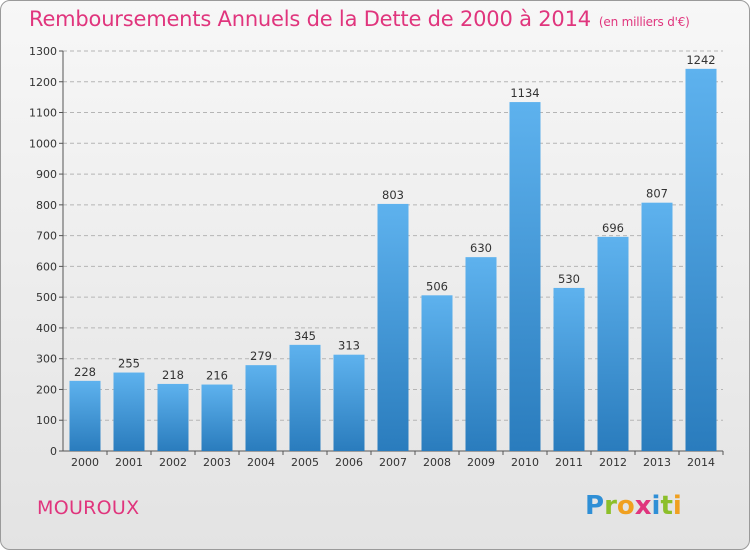 The height and width of the screenshot is (550, 750). Describe the element at coordinates (481, 462) in the screenshot. I see `x-tick-label: 2009` at that location.